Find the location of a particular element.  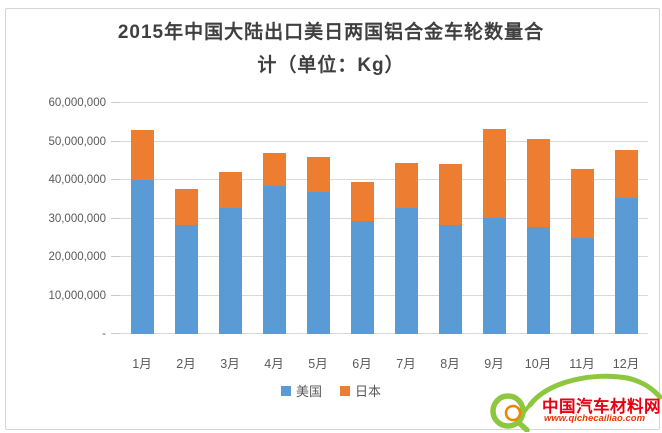

car-swoosh-icon is located at coordinates (576, 402).